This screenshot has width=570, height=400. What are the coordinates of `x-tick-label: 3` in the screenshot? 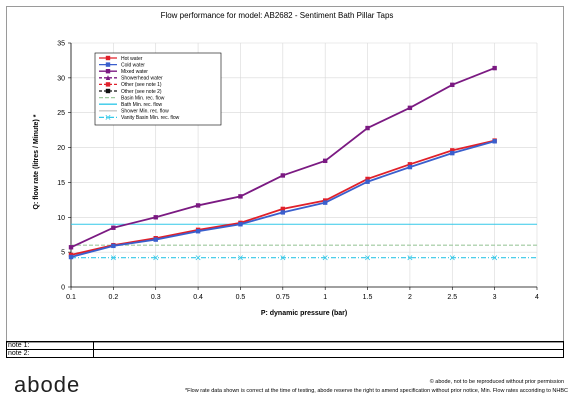 It's located at (495, 297).